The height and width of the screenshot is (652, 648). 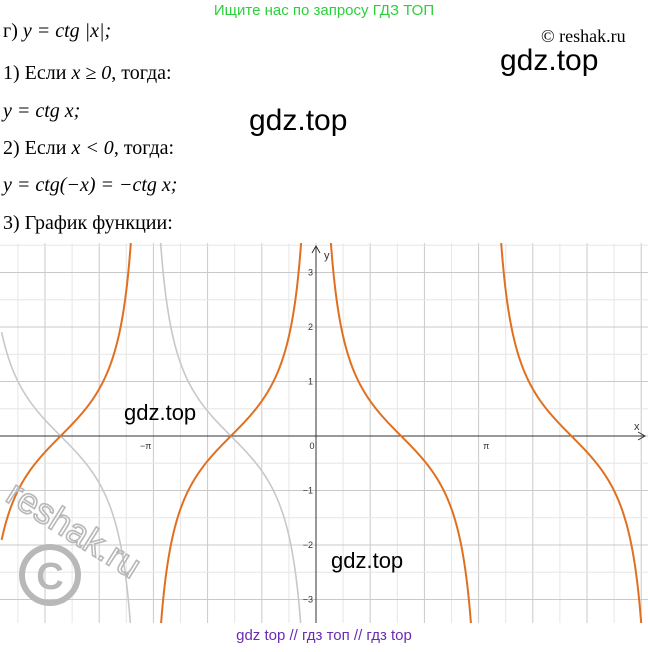 What do you see at coordinates (37, 73) in the screenshot?
I see `case1-text: 1) Если` at bounding box center [37, 73].